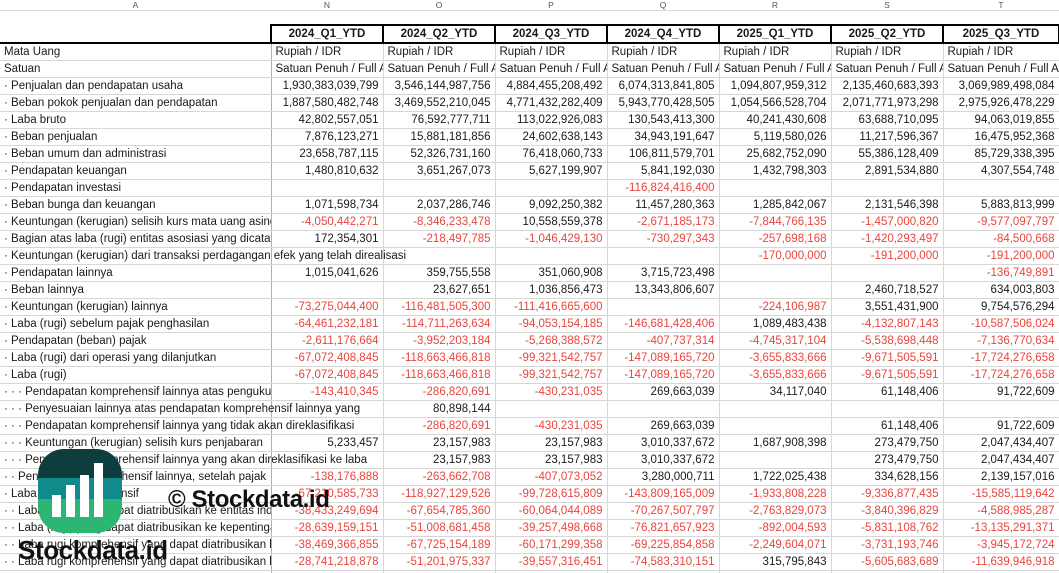 The width and height of the screenshot is (1059, 573). What do you see at coordinates (663, 544) in the screenshot?
I see `cell-value-negative: -69,225,854,858` at bounding box center [663, 544].